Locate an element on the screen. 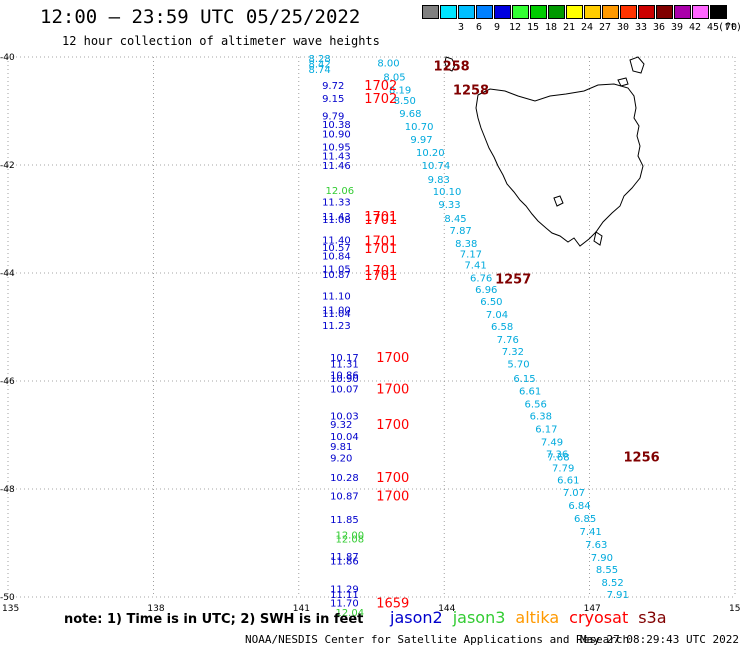 This screenshot has width=740, height=650. s3a-time-label: 1256 is located at coordinates (642, 458).